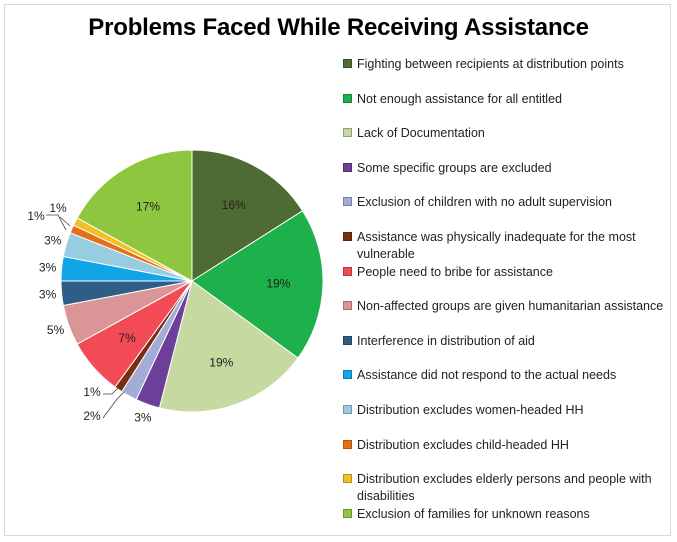 Image resolution: width=677 pixels, height=542 pixels. I want to click on data-label: 5%, so click(56, 330).